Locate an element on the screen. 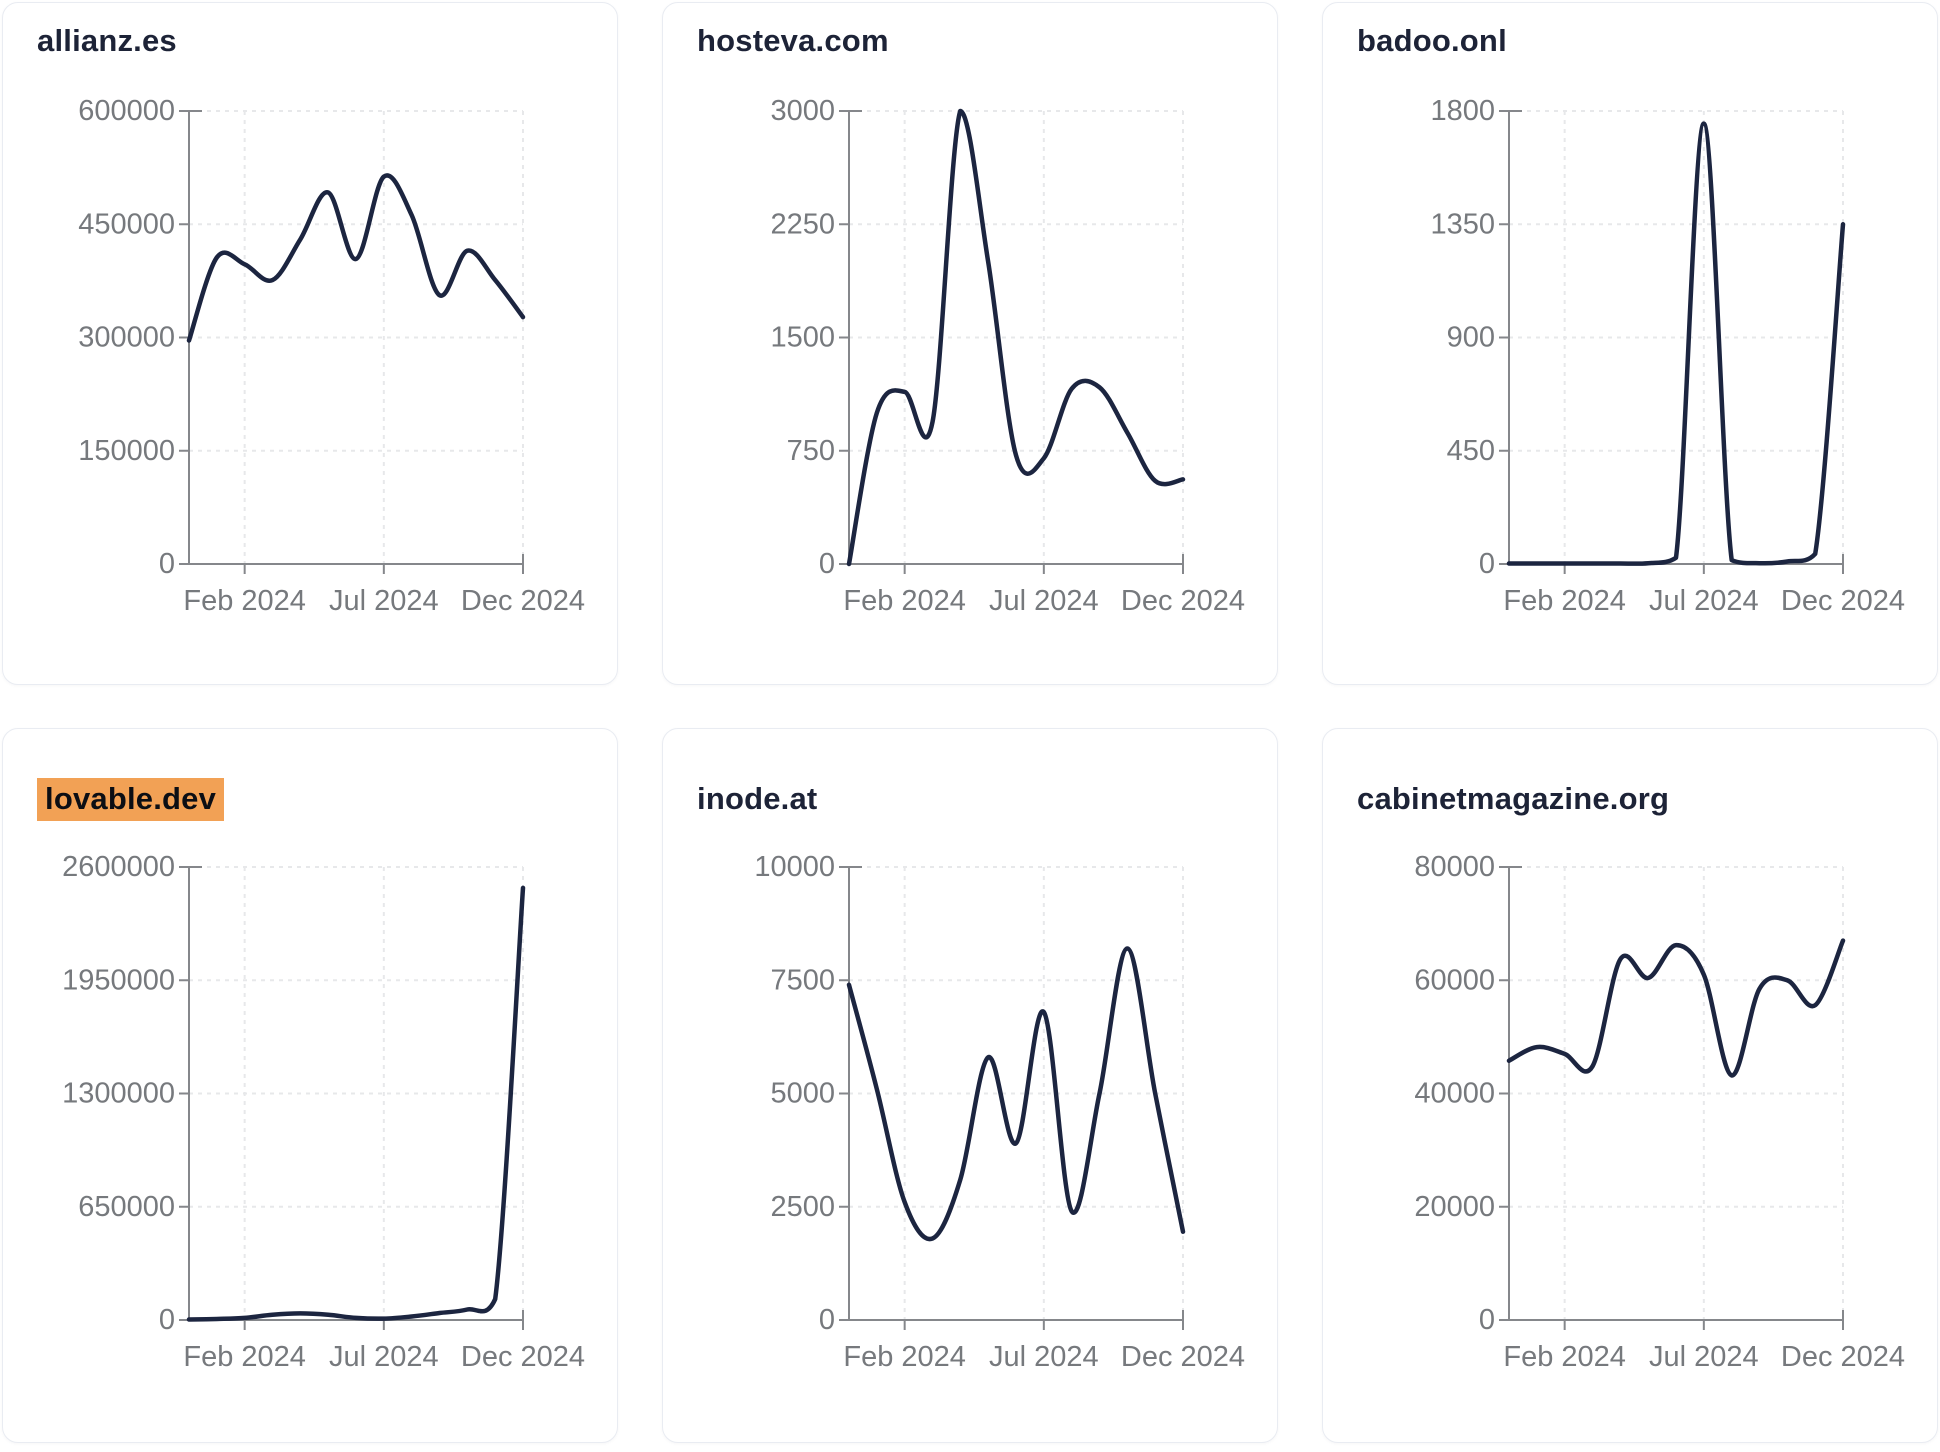 This screenshot has height=1452, width=1940. y-tick-label: 3000 is located at coordinates (802, 111).